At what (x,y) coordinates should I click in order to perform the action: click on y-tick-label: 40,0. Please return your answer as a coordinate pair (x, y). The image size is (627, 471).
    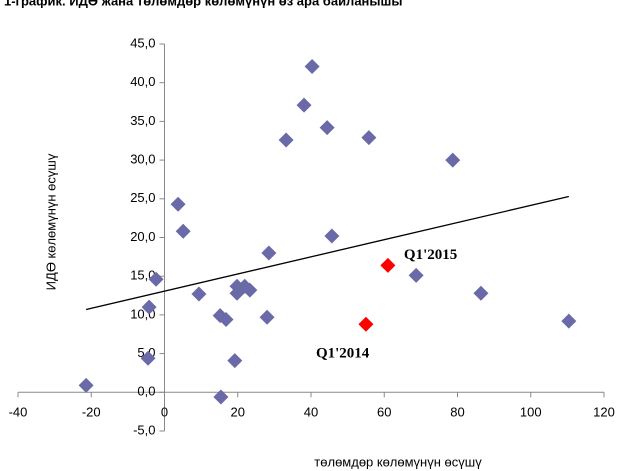
    Looking at the image, I should click on (142, 81).